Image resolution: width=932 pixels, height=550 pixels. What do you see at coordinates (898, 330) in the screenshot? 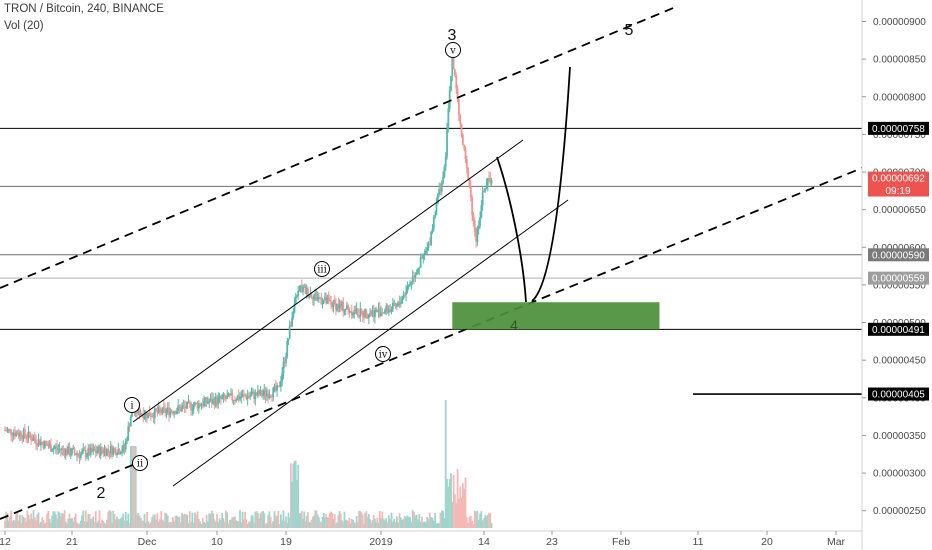
I see `level-tag-4-text: 0.00000491` at bounding box center [898, 330].